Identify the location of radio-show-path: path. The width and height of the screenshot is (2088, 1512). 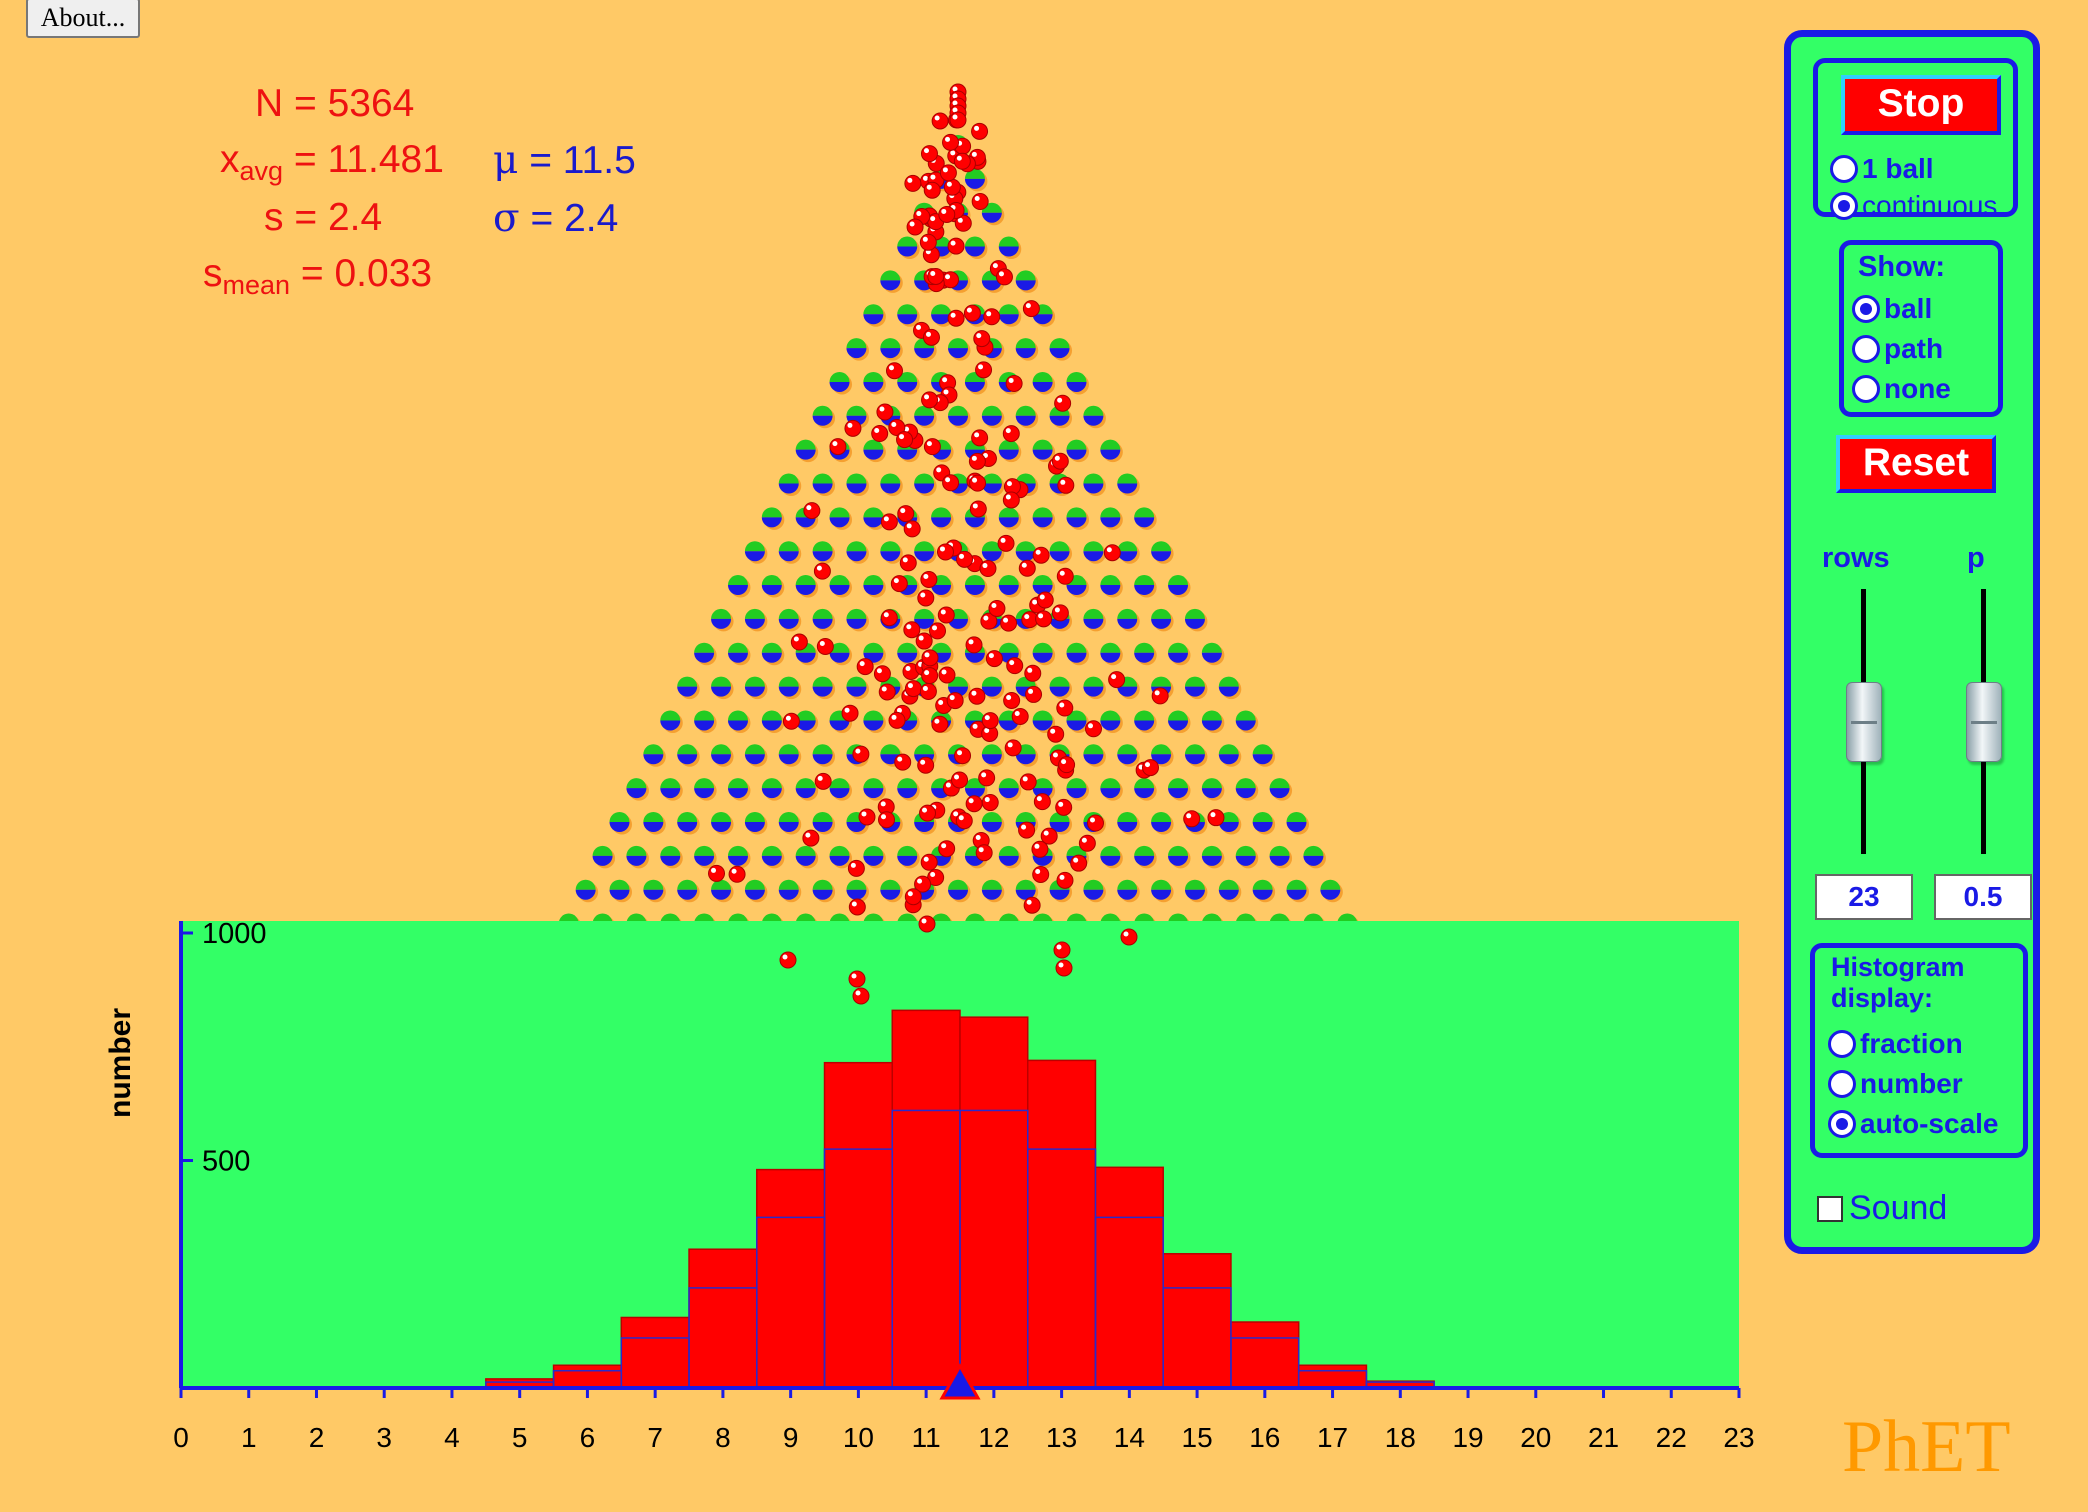
(1897, 349).